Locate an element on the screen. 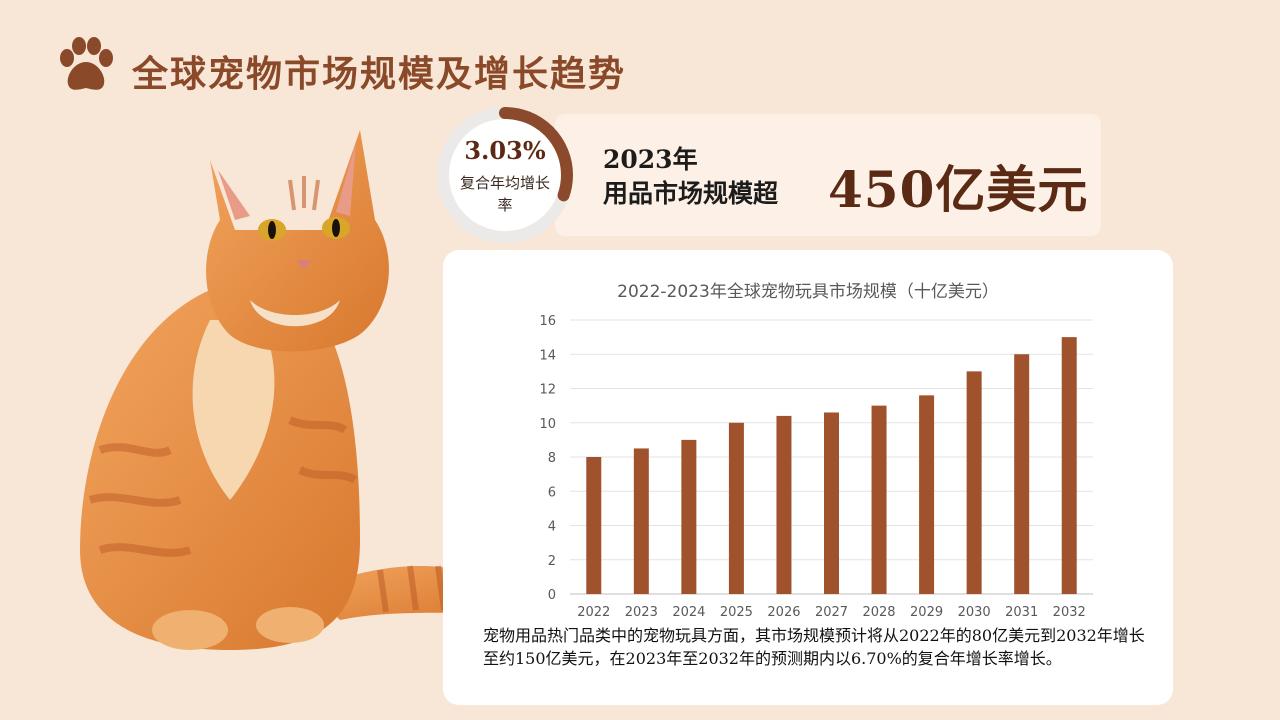  x-tick-label: 2031 is located at coordinates (1021, 612).